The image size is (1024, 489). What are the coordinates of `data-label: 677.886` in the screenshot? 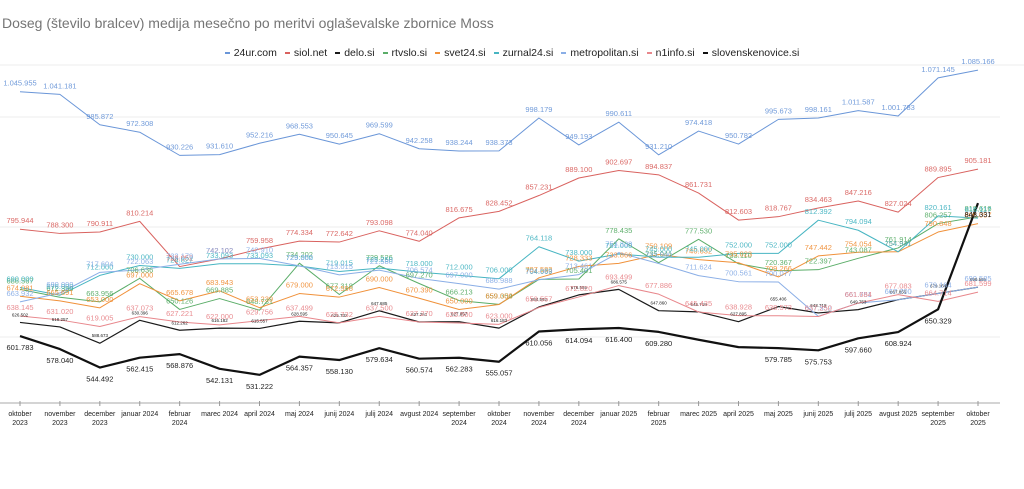 It's located at (658, 285).